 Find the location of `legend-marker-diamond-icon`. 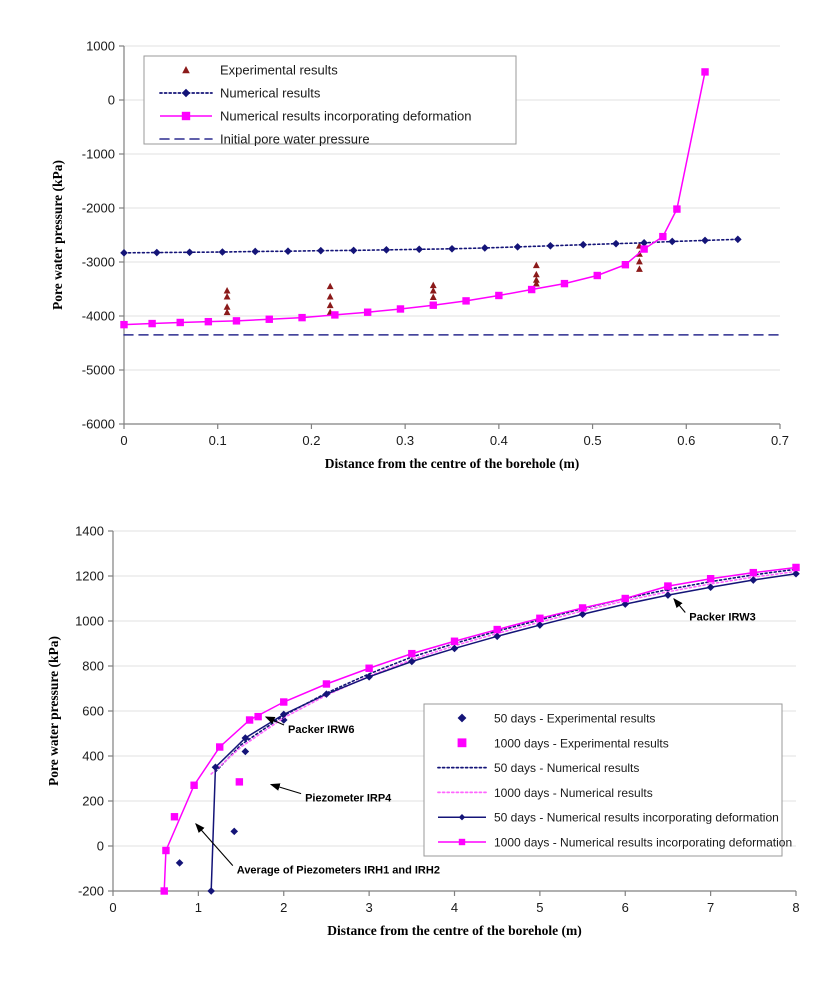

legend-marker-diamond-icon is located at coordinates (186, 93).